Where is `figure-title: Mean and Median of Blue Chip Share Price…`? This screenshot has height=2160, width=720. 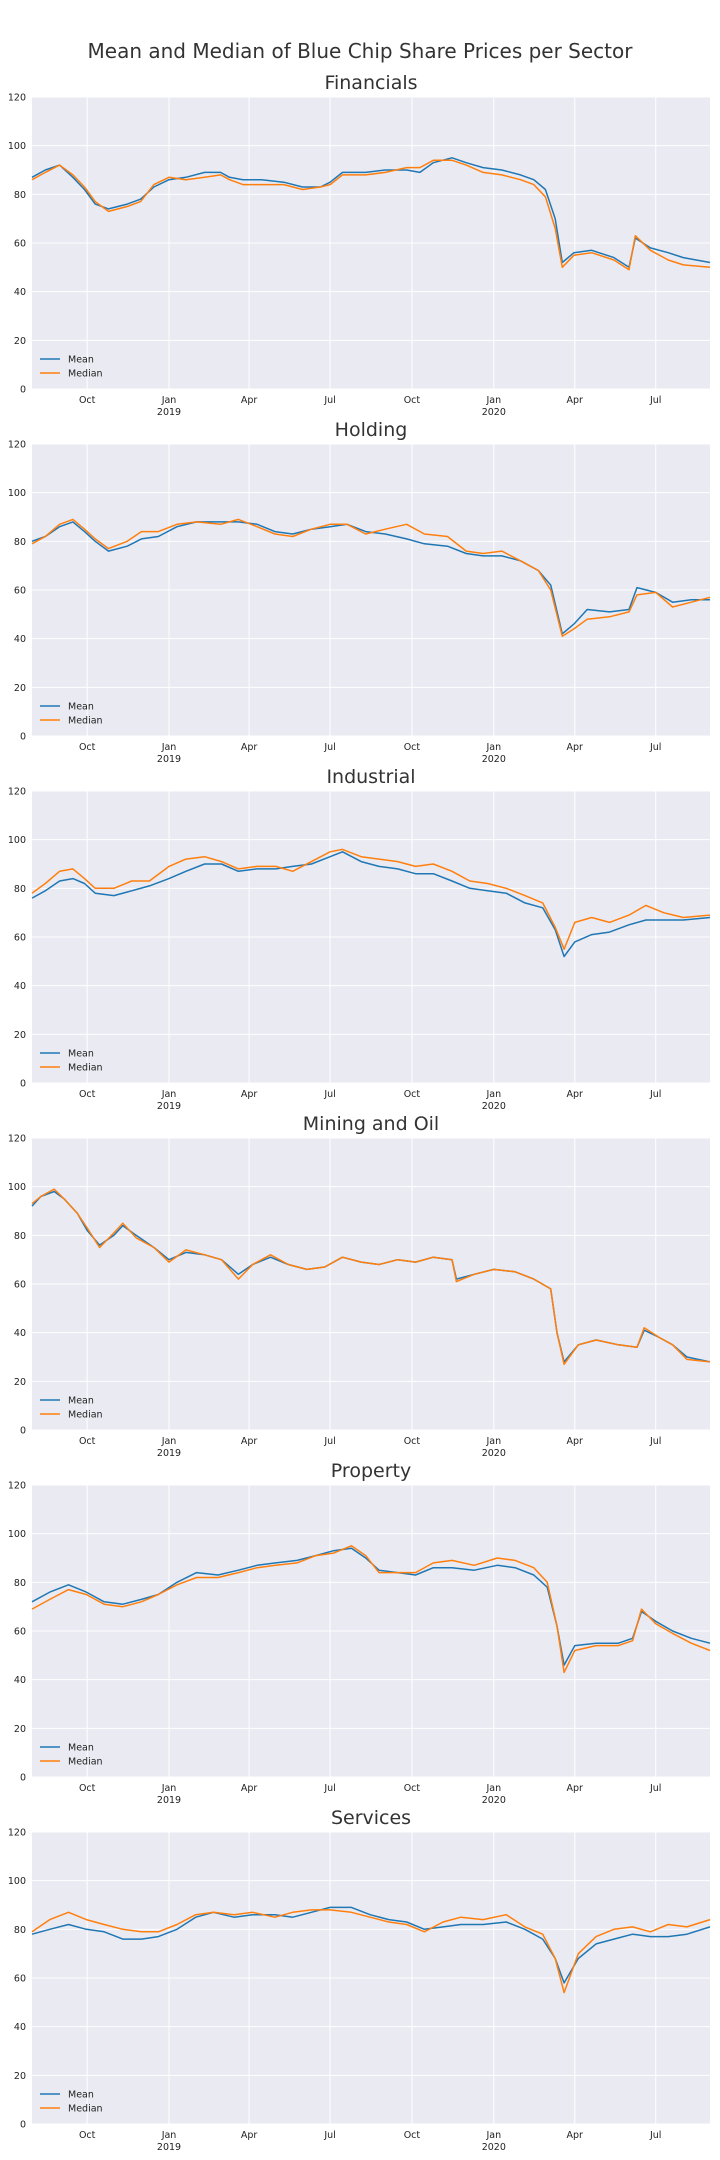 figure-title: Mean and Median of Blue Chip Share Price… is located at coordinates (361, 51).